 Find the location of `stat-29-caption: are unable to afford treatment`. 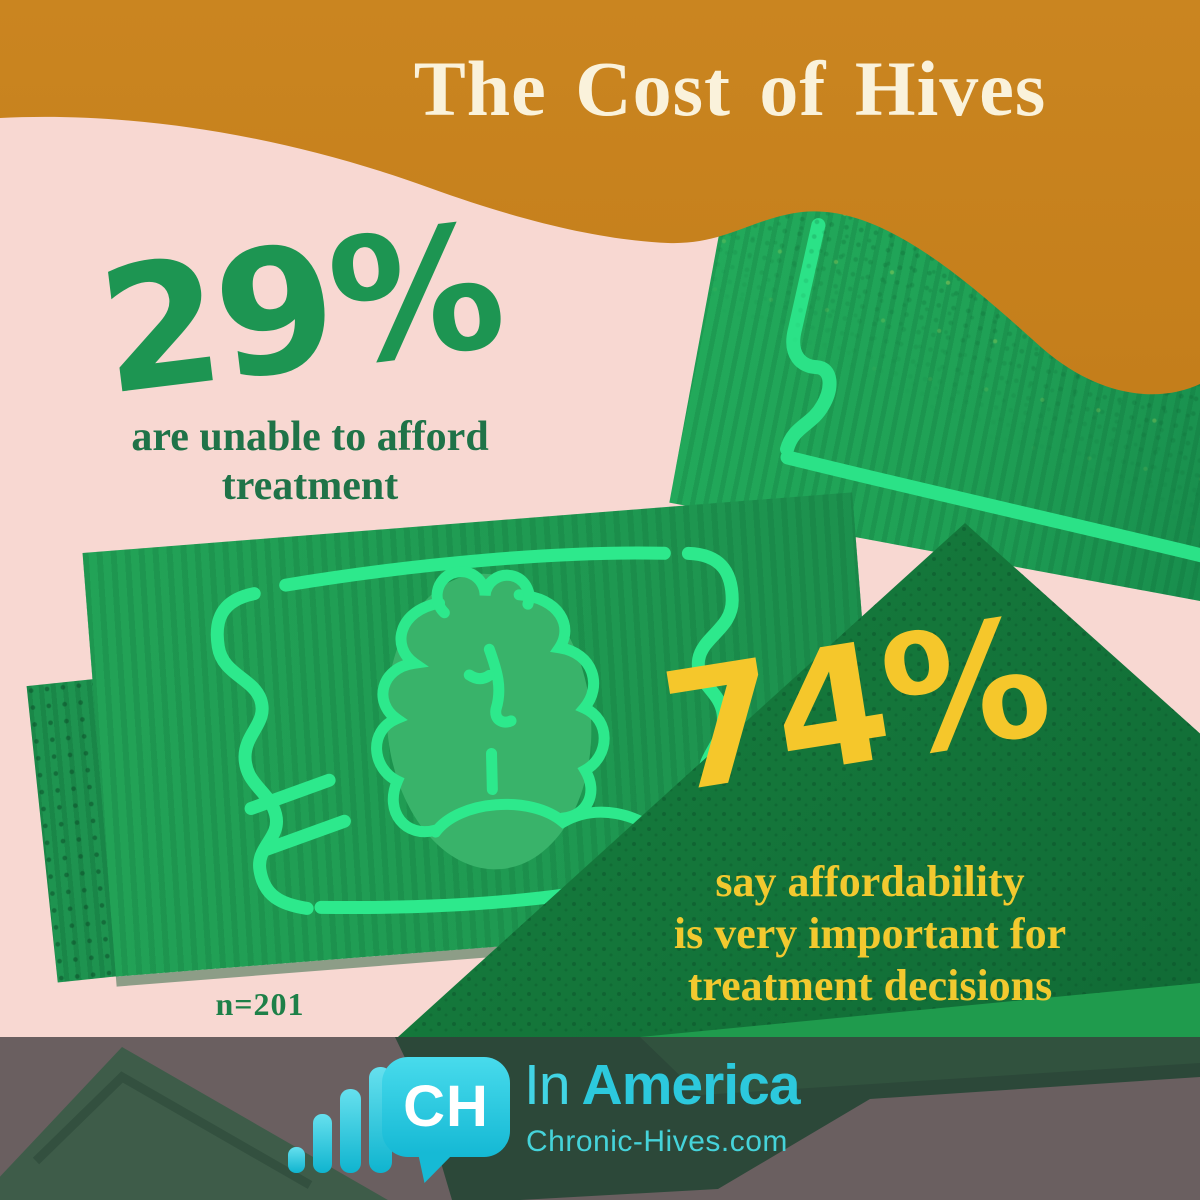

stat-29-caption: are unable to afford treatment is located at coordinates (310, 461).